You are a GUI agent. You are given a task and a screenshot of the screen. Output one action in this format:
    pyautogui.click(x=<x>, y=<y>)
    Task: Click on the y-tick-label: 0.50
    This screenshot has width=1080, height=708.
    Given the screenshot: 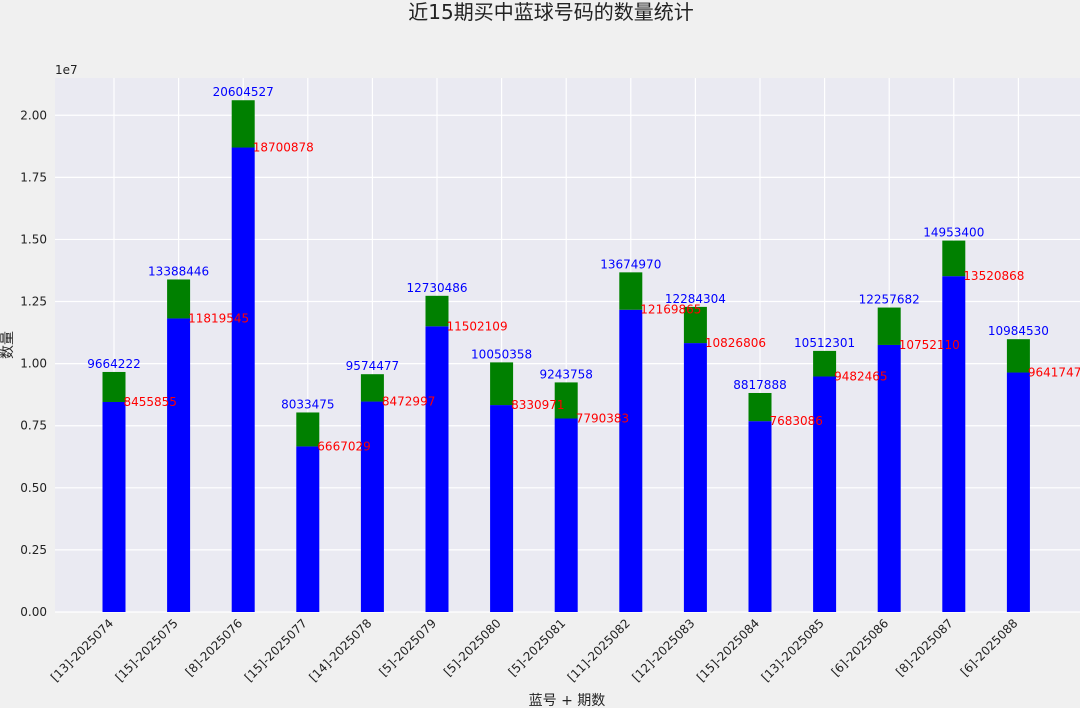 What is the action you would take?
    pyautogui.click(x=33, y=488)
    